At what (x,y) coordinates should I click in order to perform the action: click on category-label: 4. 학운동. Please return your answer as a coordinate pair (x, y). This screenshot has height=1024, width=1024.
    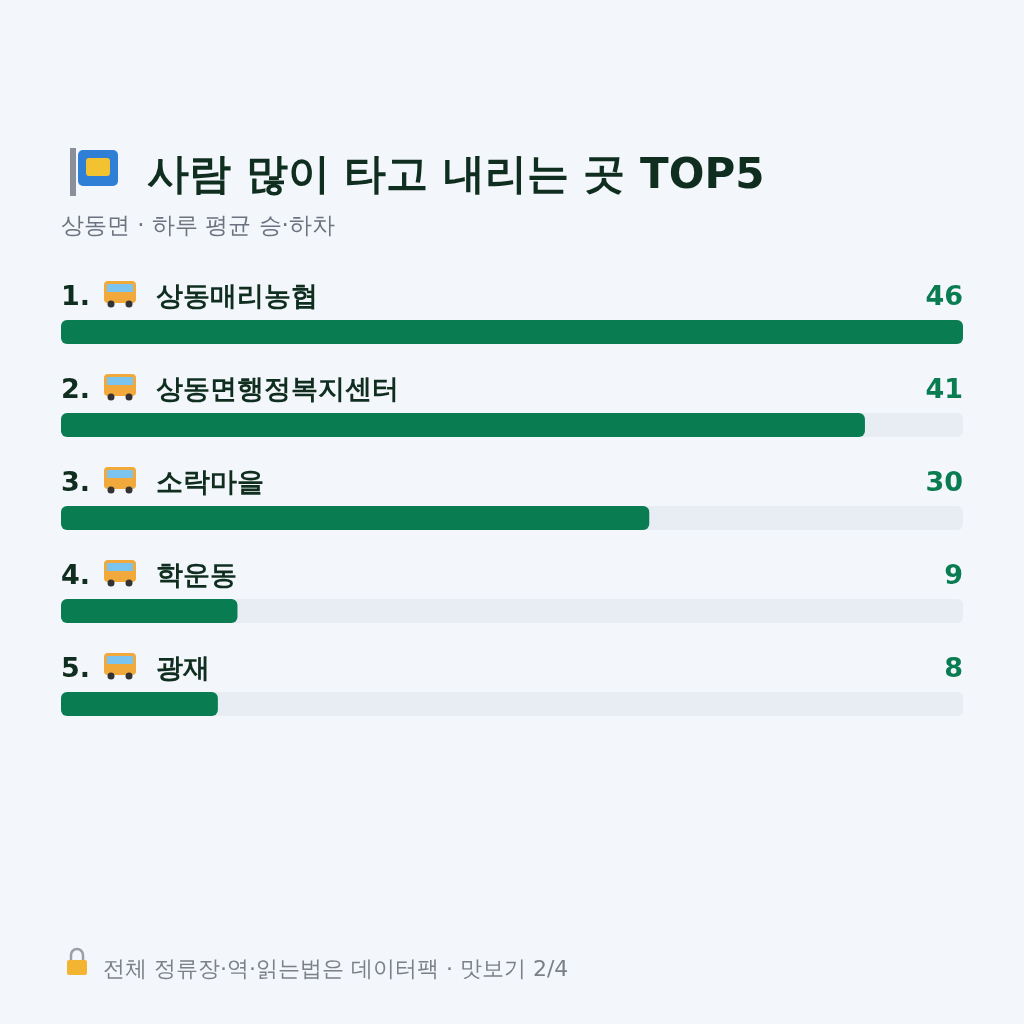
    Looking at the image, I should click on (149, 574).